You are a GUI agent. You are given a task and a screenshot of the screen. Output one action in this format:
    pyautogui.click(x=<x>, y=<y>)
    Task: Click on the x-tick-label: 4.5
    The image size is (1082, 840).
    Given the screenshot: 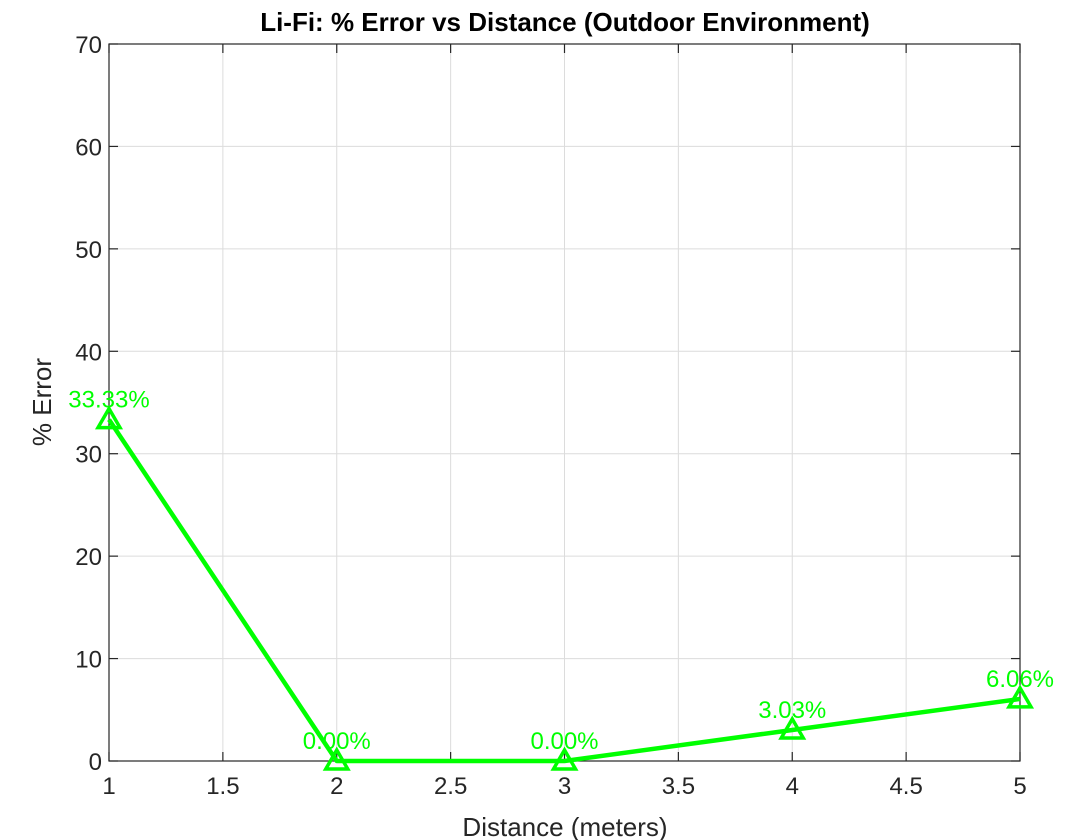 What is the action you would take?
    pyautogui.click(x=905, y=786)
    